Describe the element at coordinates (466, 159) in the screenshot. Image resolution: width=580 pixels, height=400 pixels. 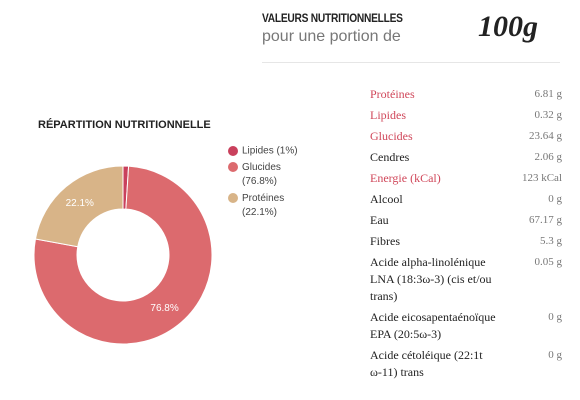
I see `table-row: Cendres 2.06 g` at that location.